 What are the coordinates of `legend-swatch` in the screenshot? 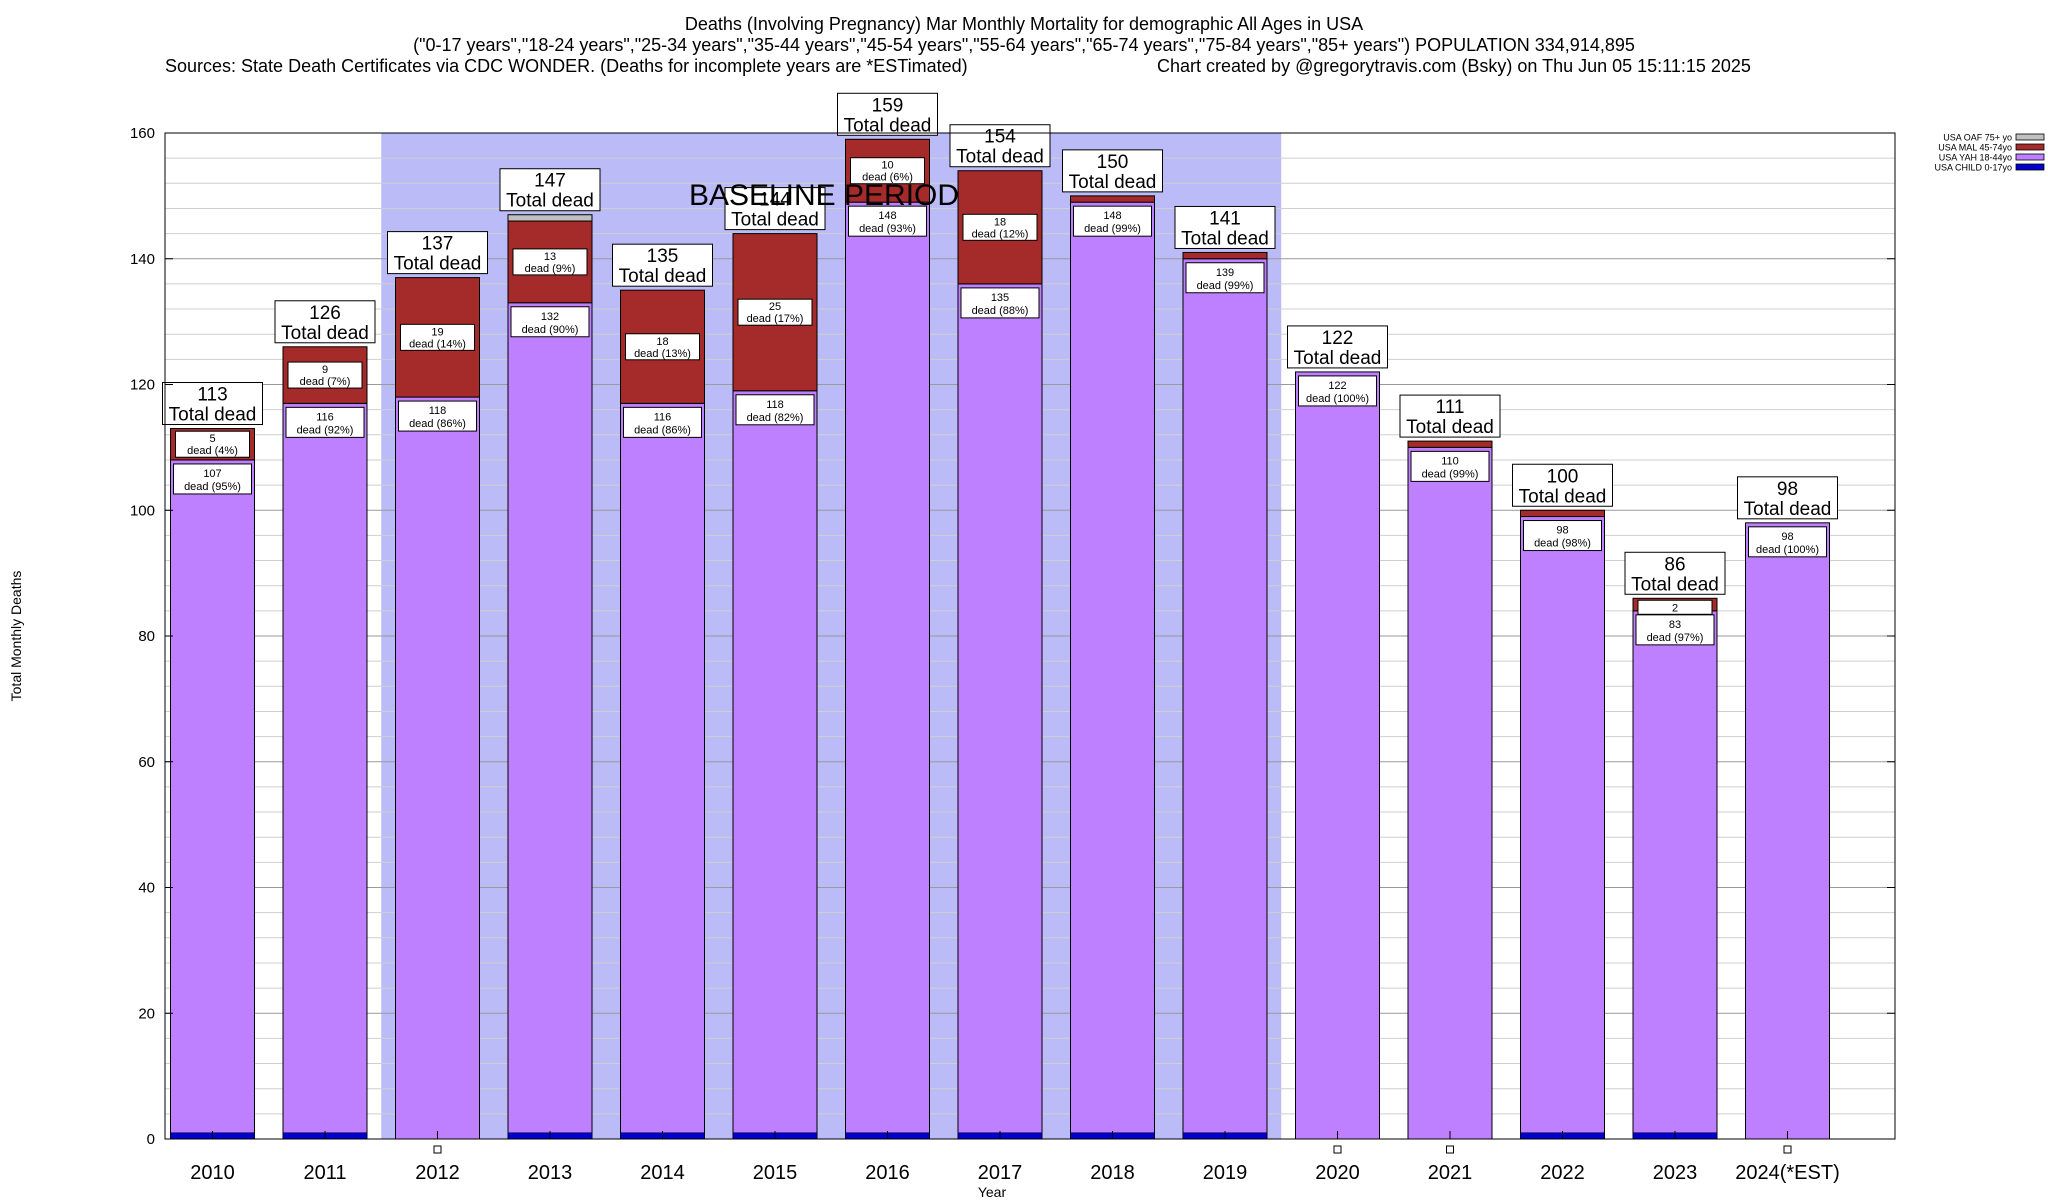 It's located at (2030, 167).